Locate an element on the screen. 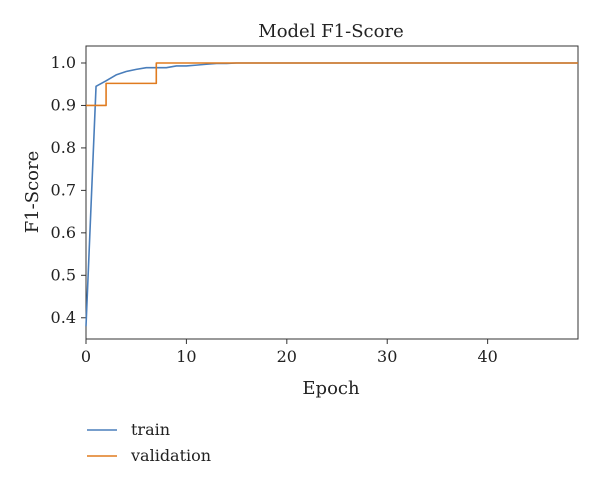 The width and height of the screenshot is (600, 483). legend-label-validation: validation is located at coordinates (170, 455).